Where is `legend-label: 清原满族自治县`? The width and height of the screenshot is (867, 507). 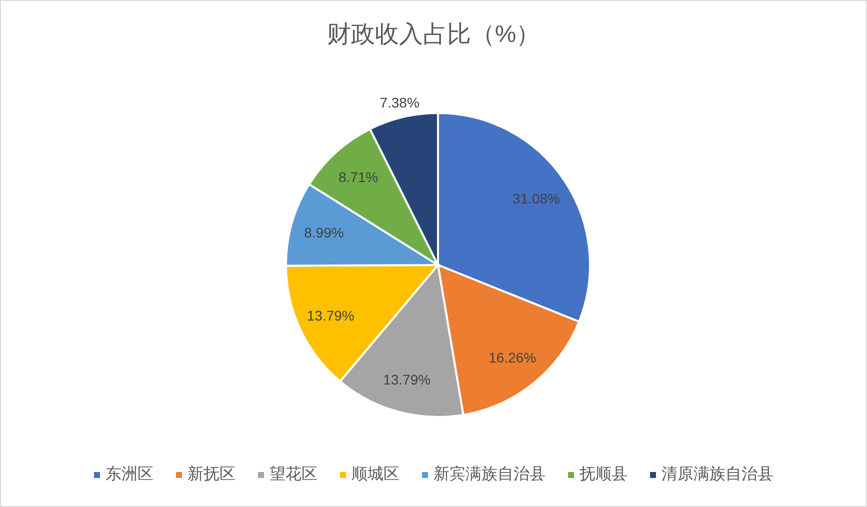
legend-label: 清原满族自治县 is located at coordinates (718, 474).